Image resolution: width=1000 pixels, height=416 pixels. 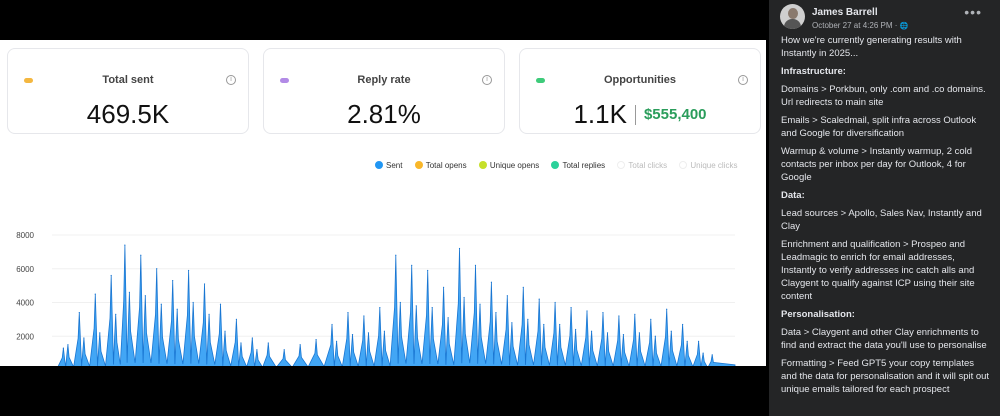 I want to click on legend-item-unique-clicks: Unique clicks, so click(x=708, y=165).